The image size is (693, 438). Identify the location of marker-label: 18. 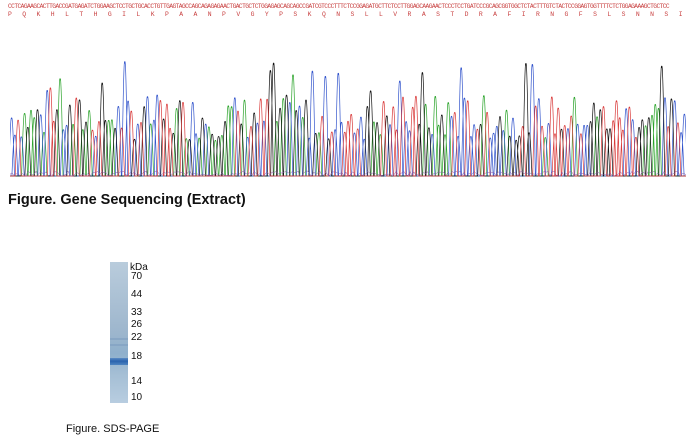
(137, 356).